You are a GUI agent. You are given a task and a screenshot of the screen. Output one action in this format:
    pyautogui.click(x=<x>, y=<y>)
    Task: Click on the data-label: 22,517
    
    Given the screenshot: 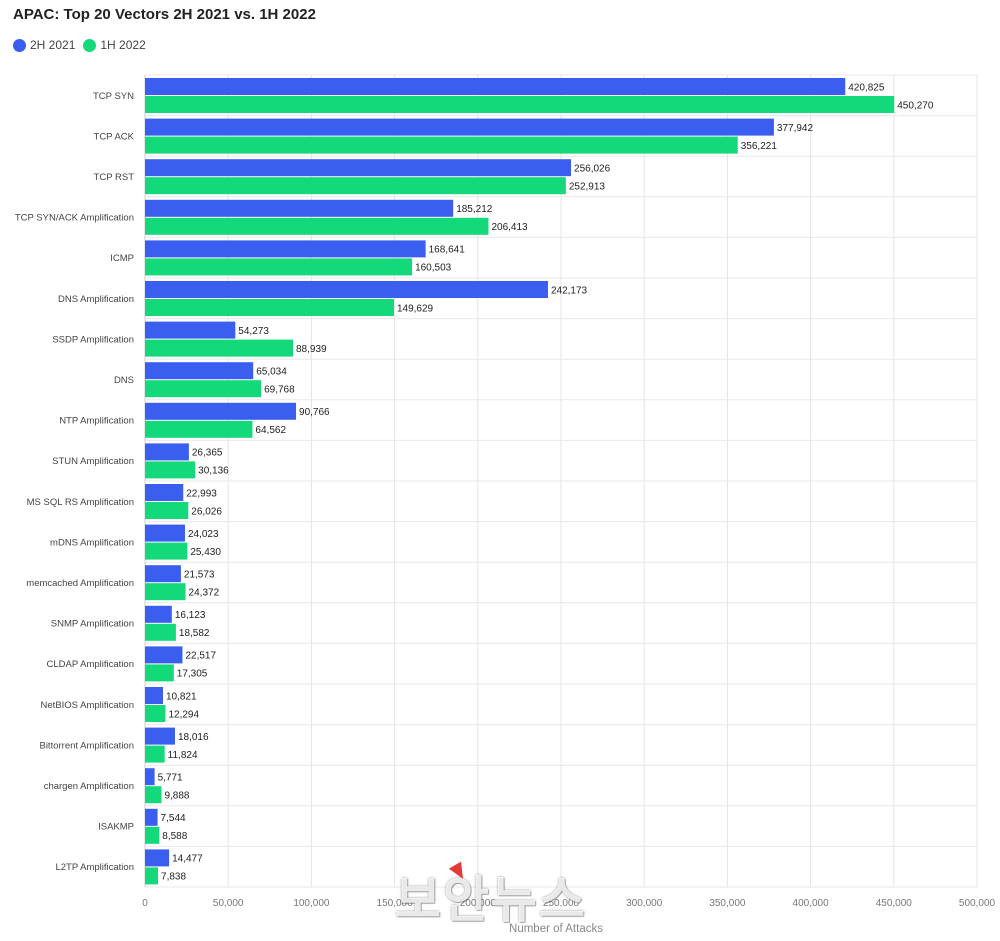 What is the action you would take?
    pyautogui.click(x=200, y=656)
    